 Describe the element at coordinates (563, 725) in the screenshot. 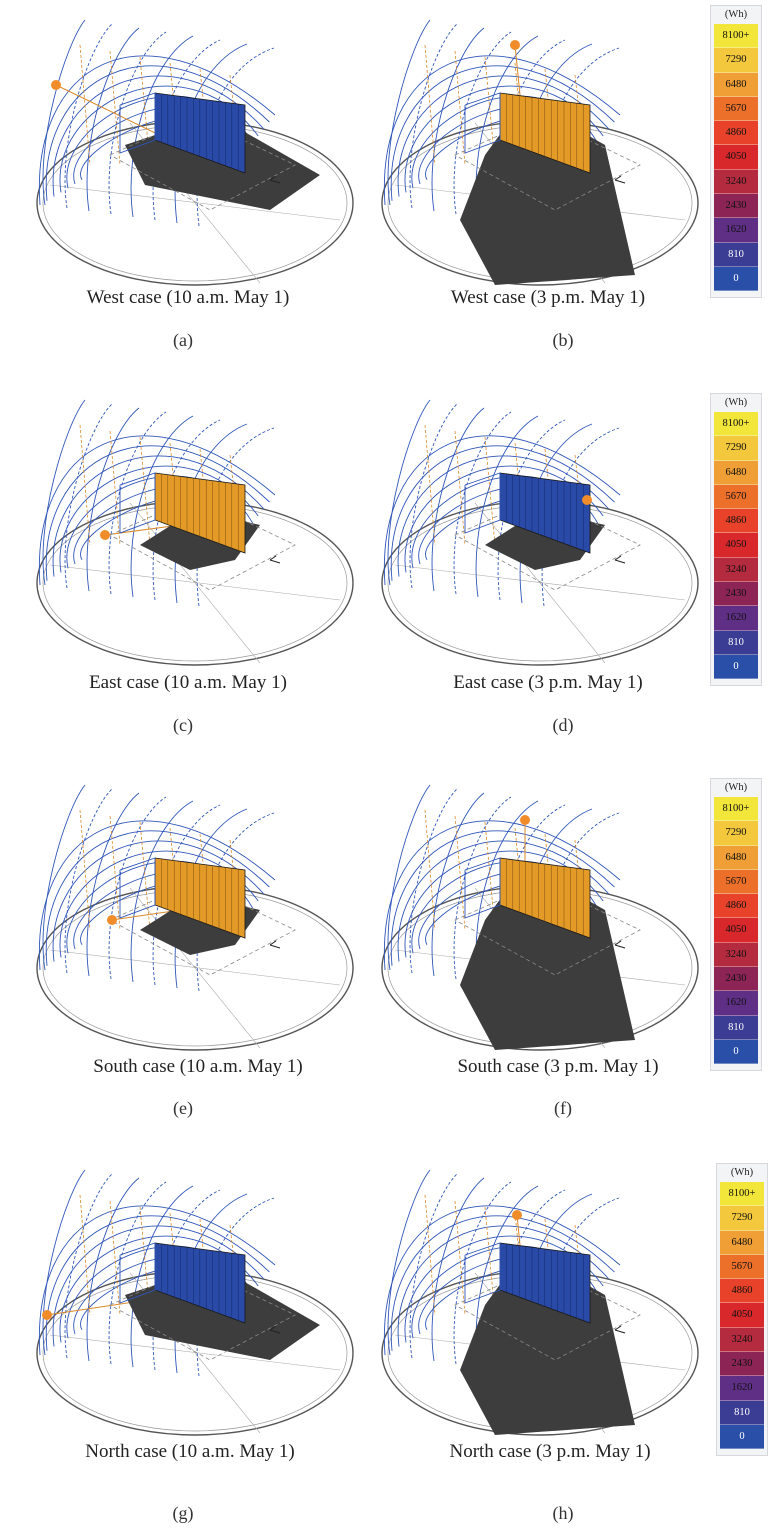

I see `sublabel-d: (d)` at that location.